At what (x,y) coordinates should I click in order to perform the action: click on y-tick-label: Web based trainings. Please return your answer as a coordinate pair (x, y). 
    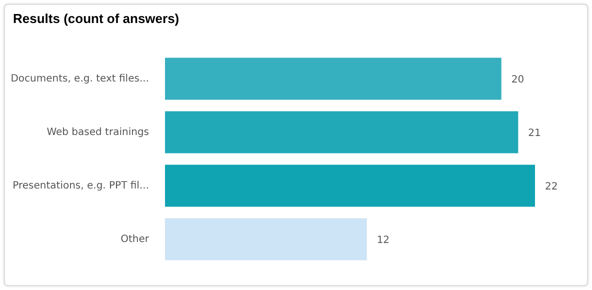
    Looking at the image, I should click on (97, 132).